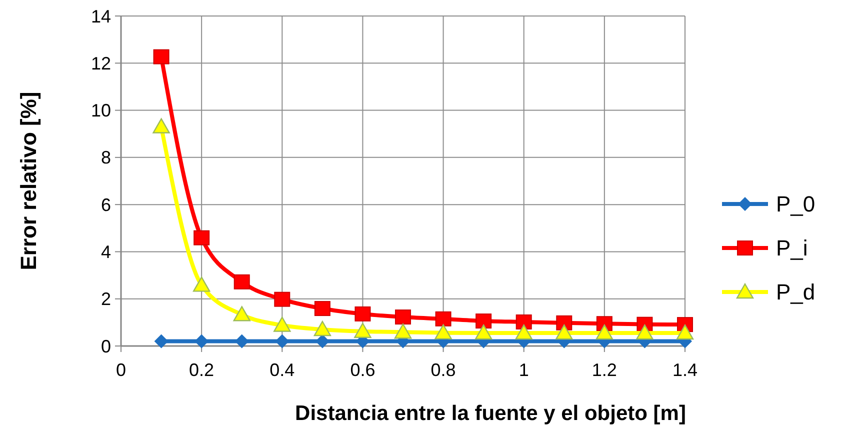 The image size is (861, 429). Describe the element at coordinates (201, 370) in the screenshot. I see `x-tick-label: 0.2` at that location.